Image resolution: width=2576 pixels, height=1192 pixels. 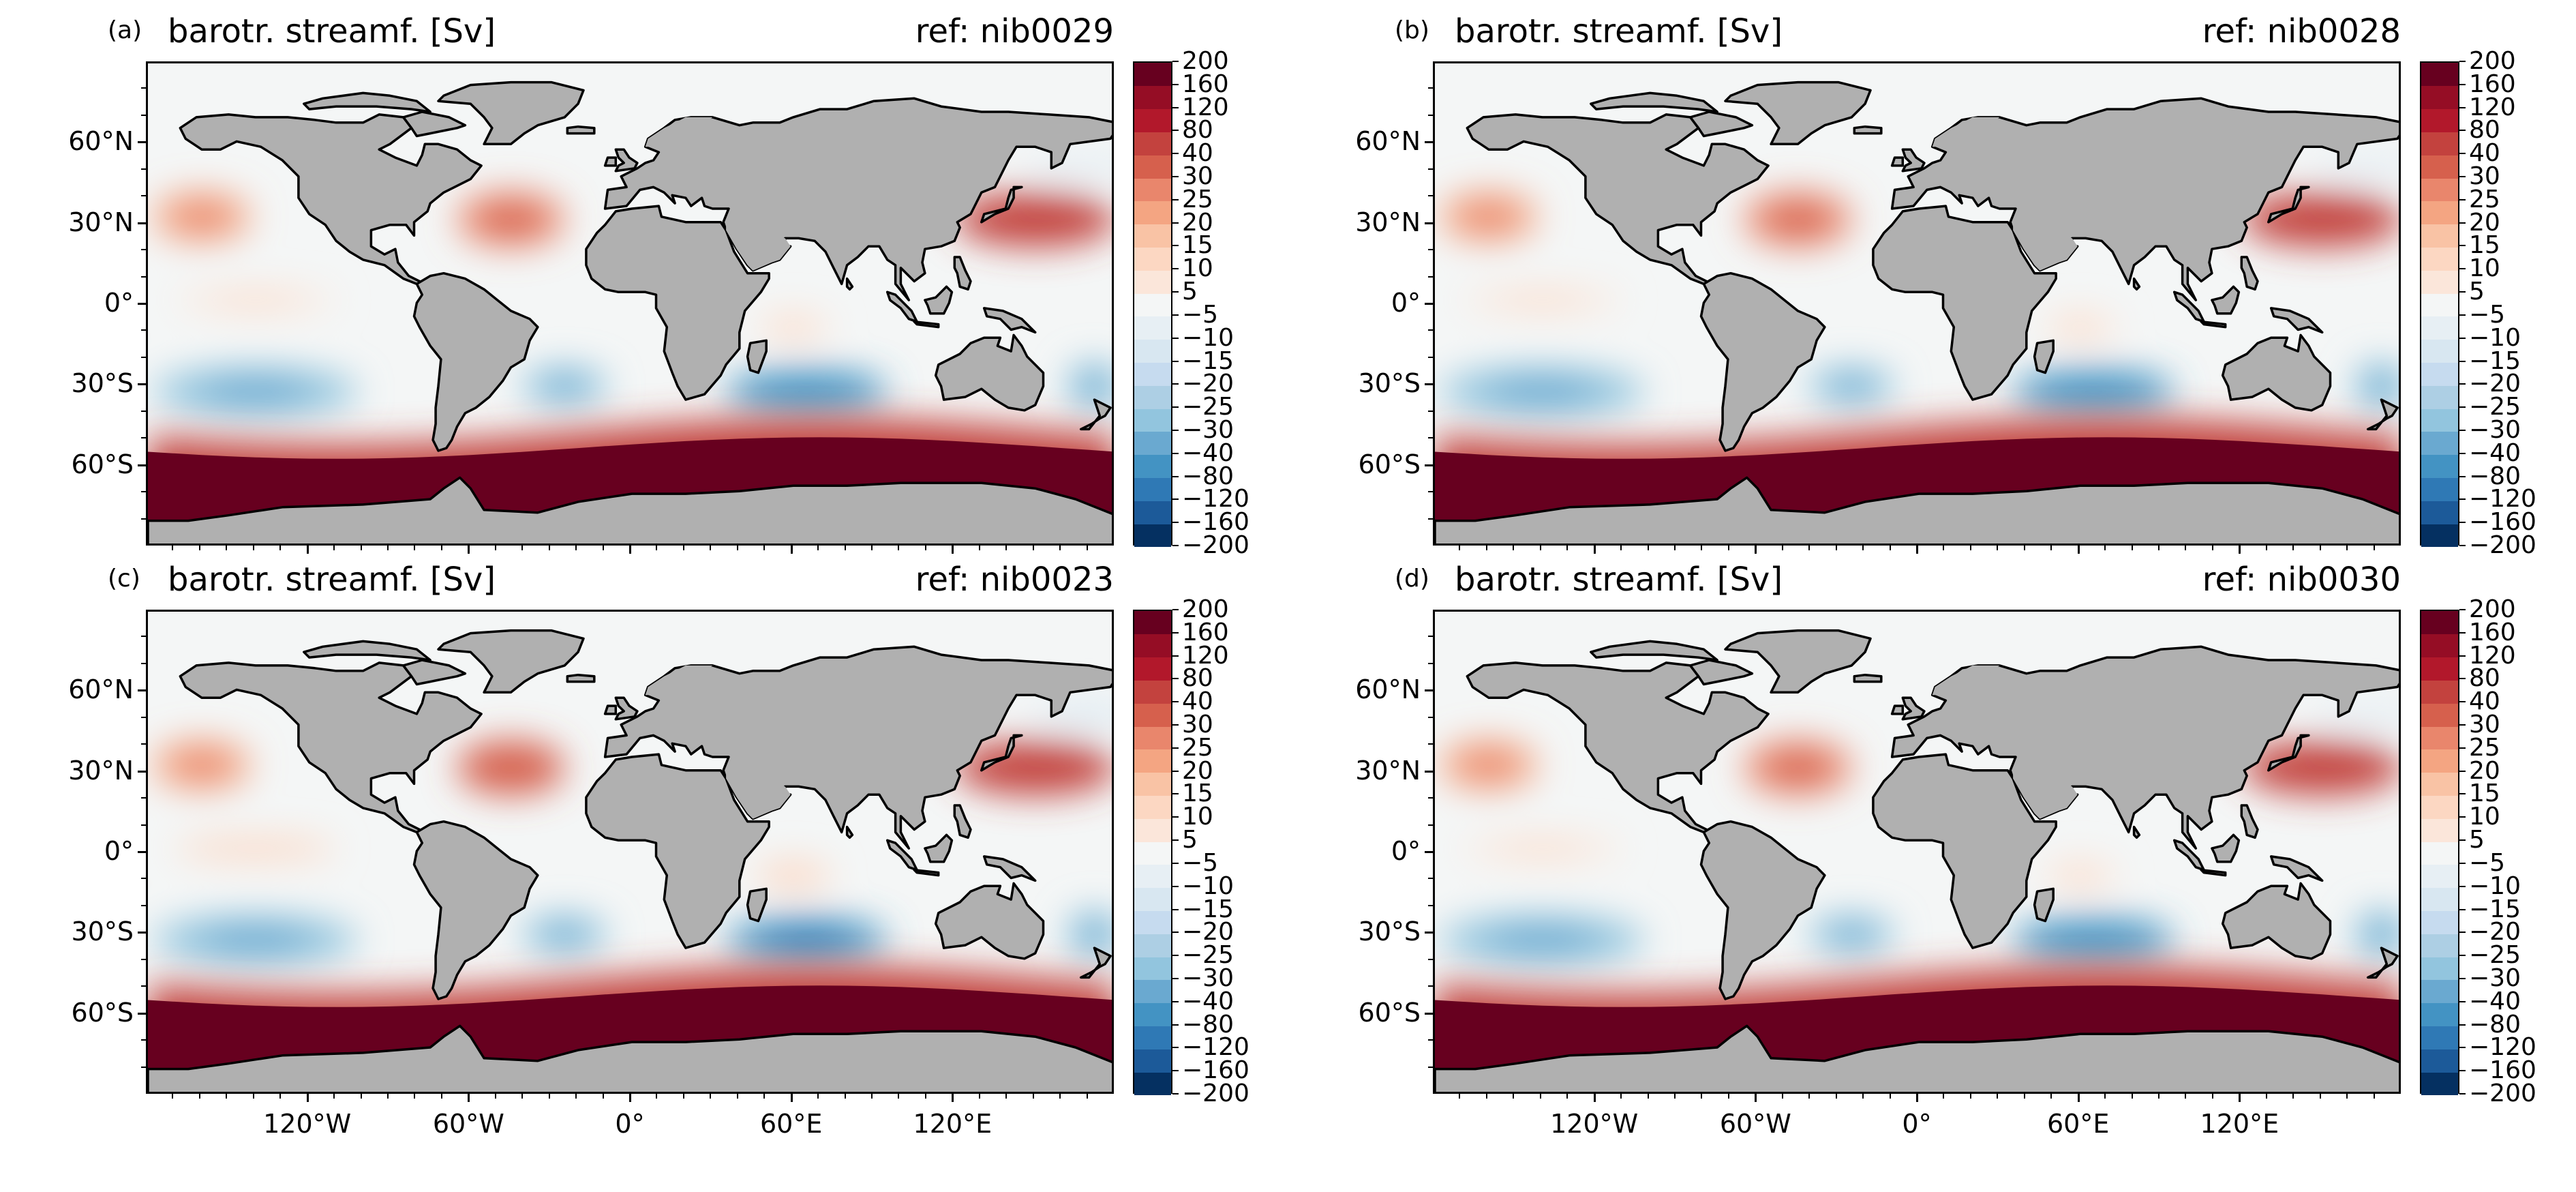 I want to click on colorbar-tick-label: −5, so click(x=1200, y=862).